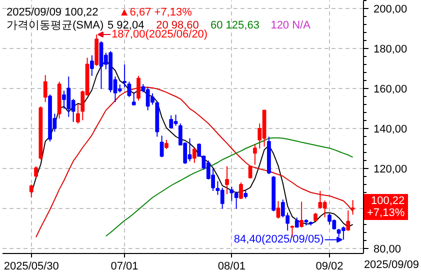 Image resolution: width=421 pixels, height=275 pixels. Describe the element at coordinates (386, 207) in the screenshot. I see `text: 100,22 +7,13%` at that location.